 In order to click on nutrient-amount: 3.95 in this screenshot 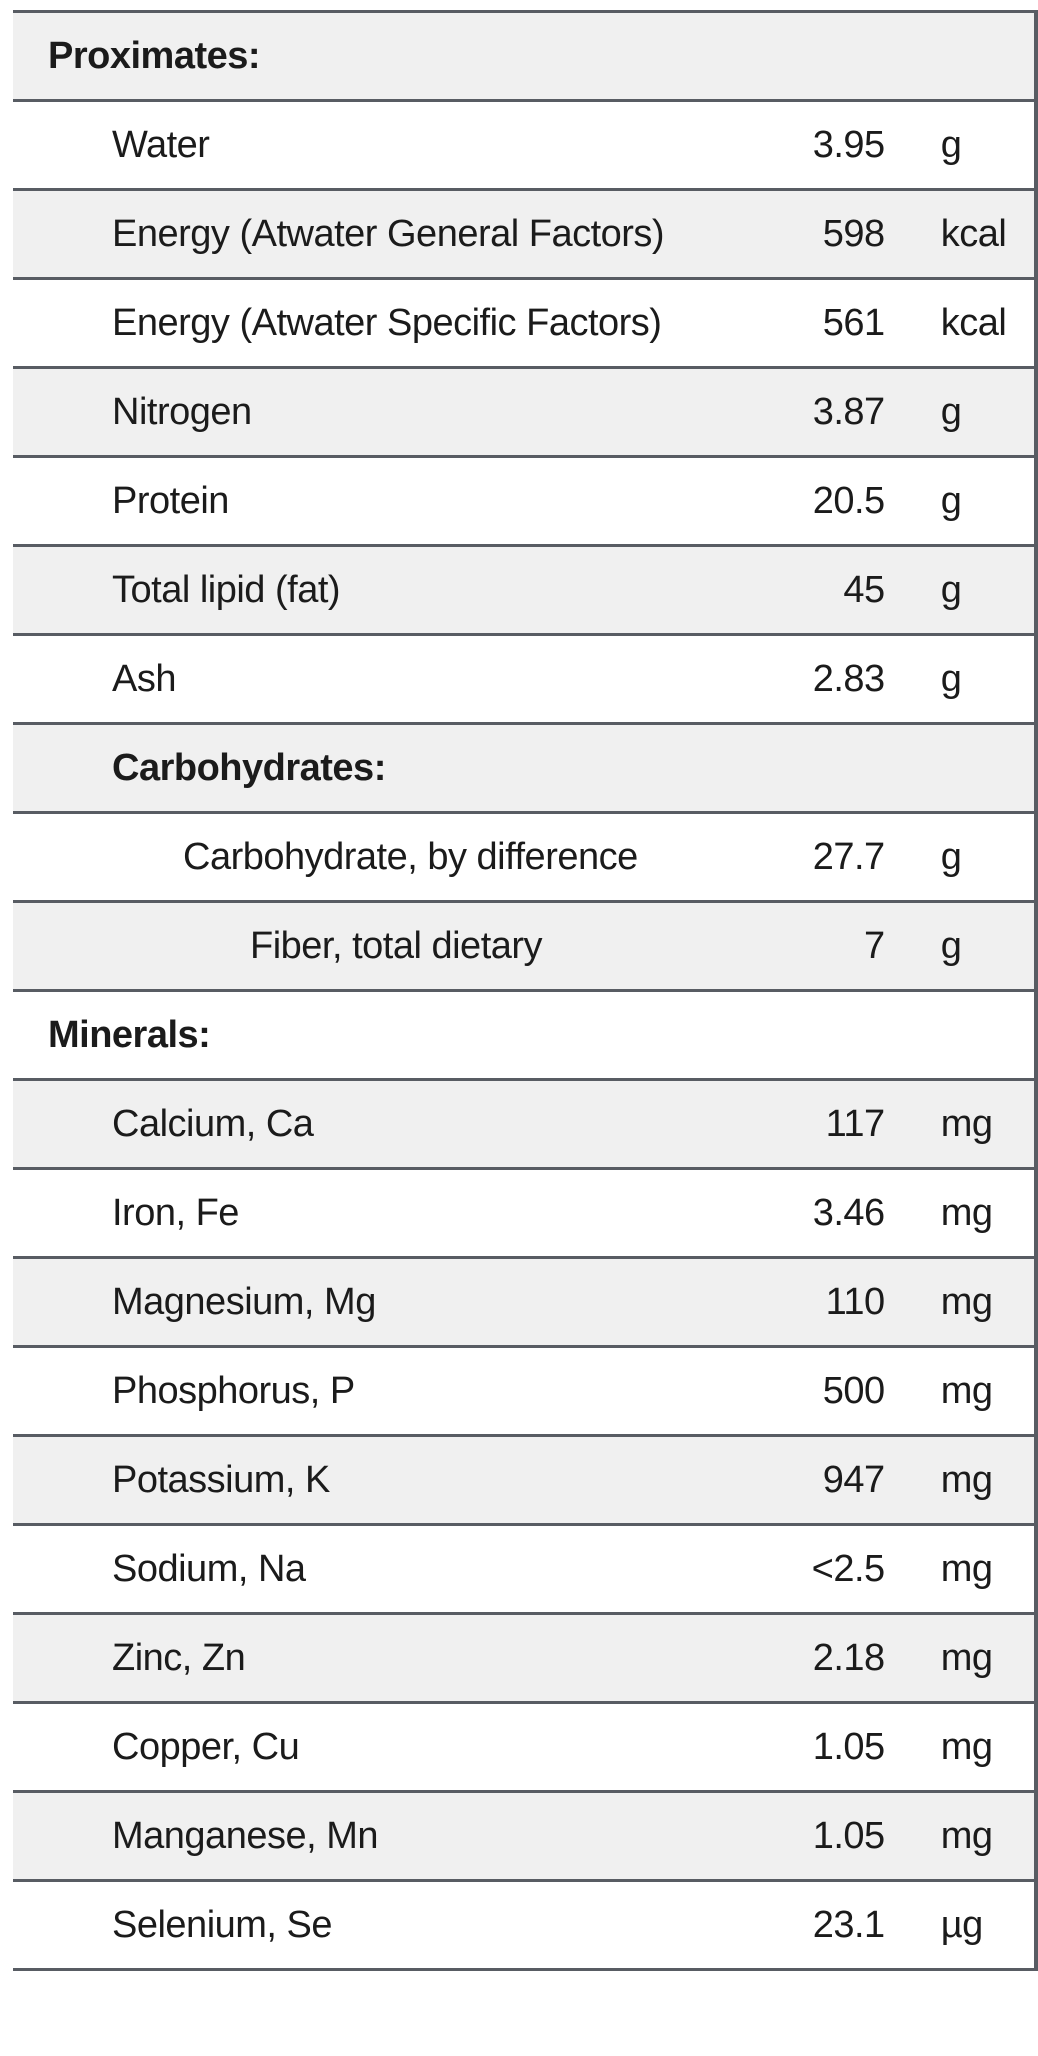, I will do `click(784, 145)`.